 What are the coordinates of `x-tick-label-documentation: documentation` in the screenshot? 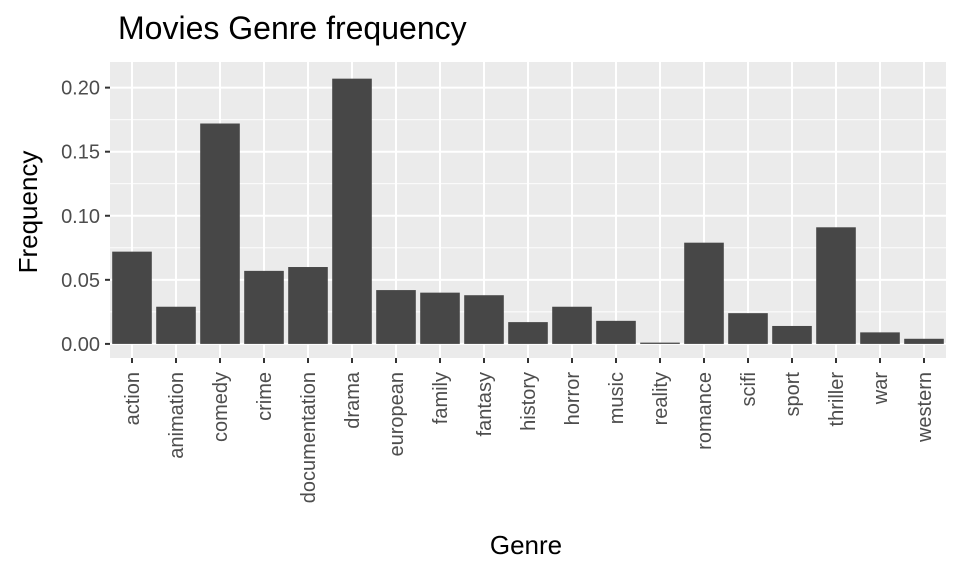 It's located at (309, 437).